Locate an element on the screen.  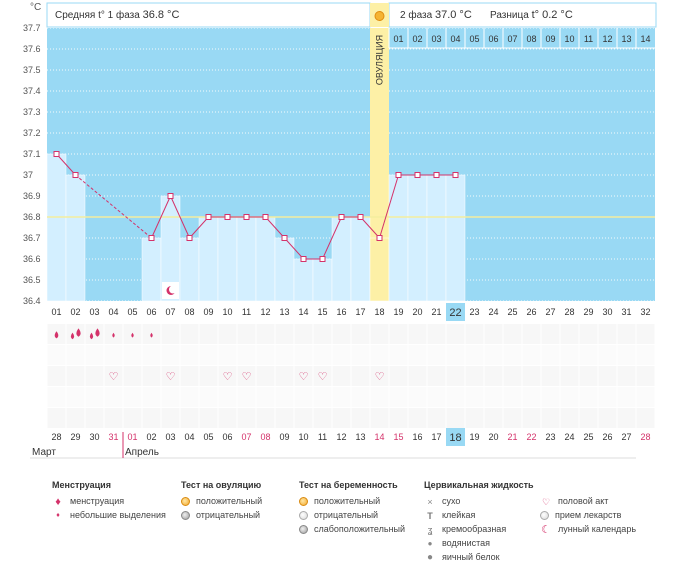
post-ovulation-day-label: 13 is located at coordinates (626, 39).